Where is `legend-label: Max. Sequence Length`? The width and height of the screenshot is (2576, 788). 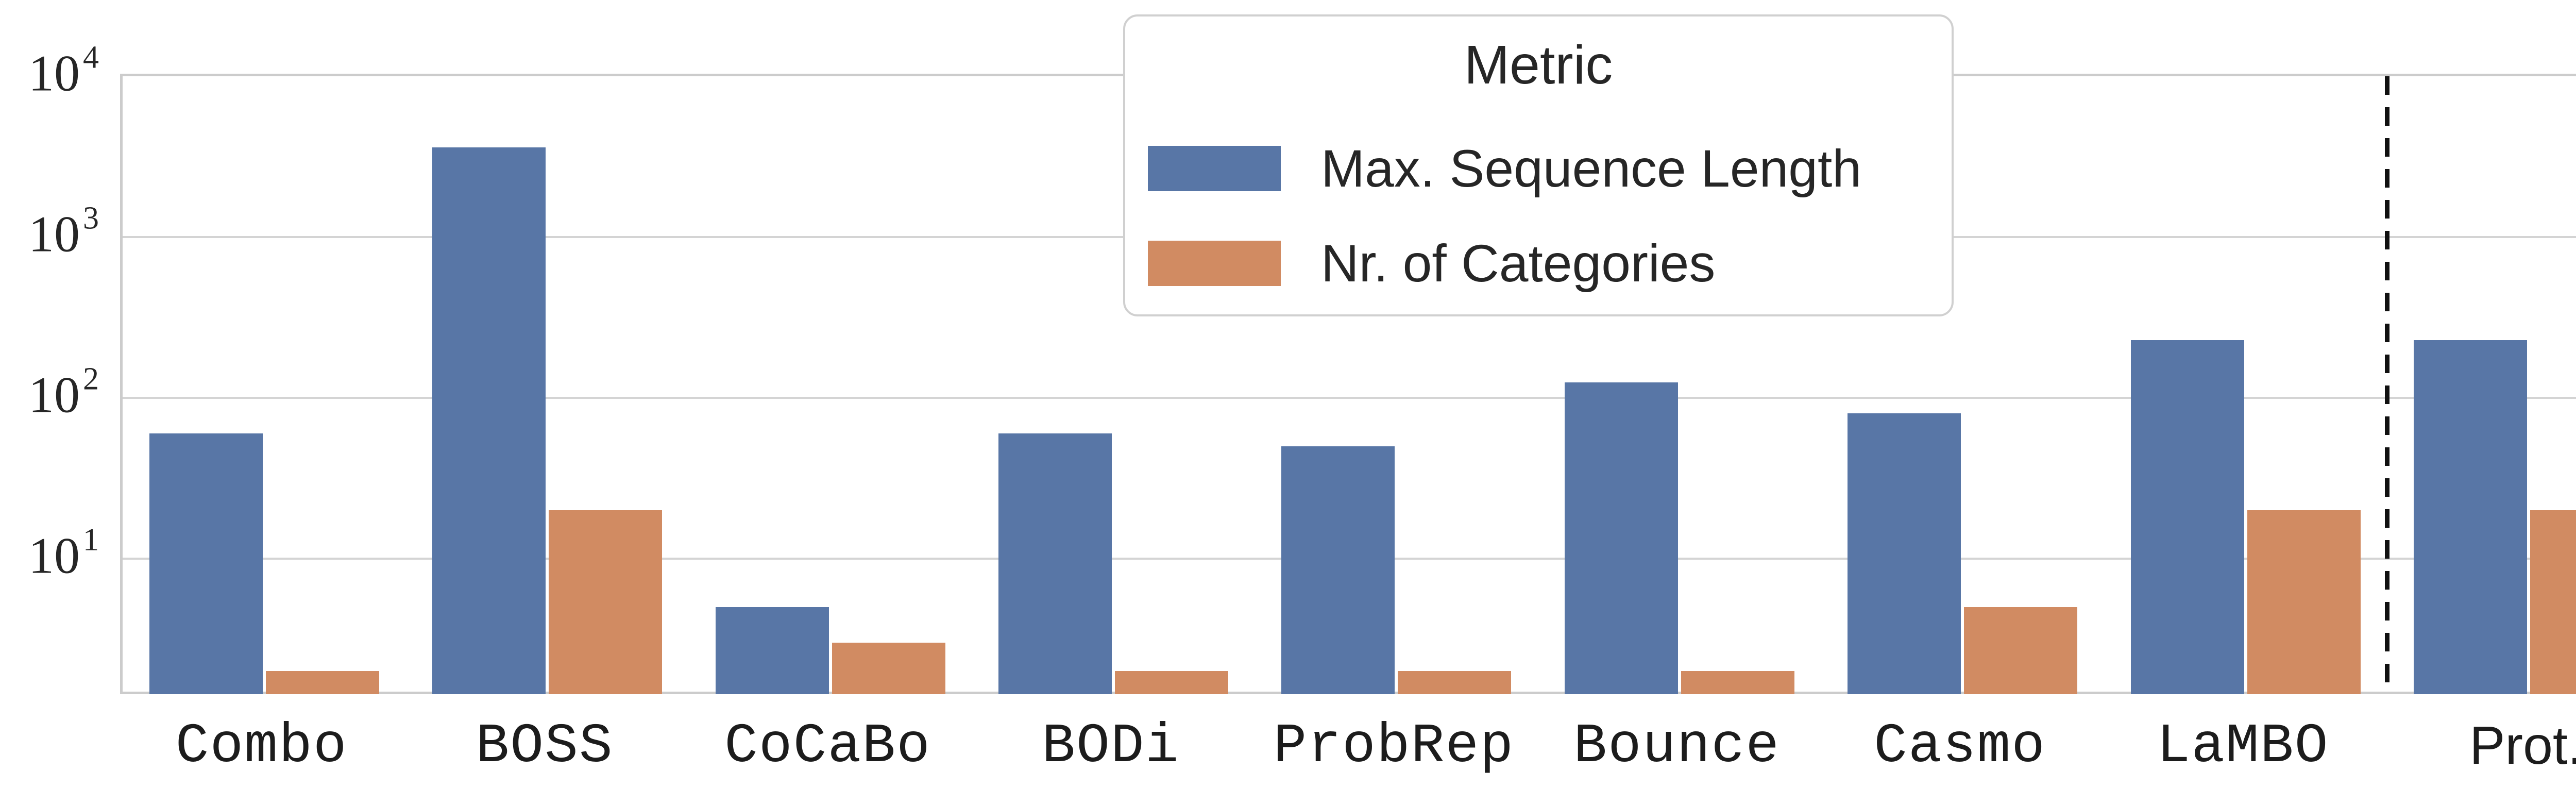 legend-label: Max. Sequence Length is located at coordinates (1591, 168).